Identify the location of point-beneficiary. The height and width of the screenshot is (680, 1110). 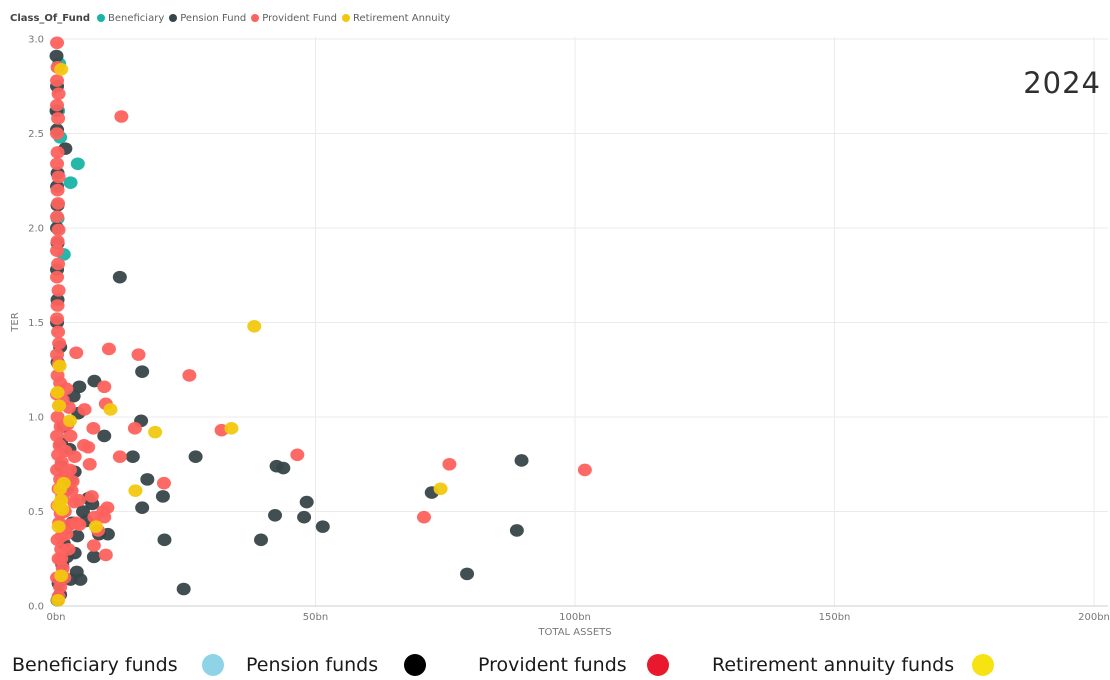
(77, 164).